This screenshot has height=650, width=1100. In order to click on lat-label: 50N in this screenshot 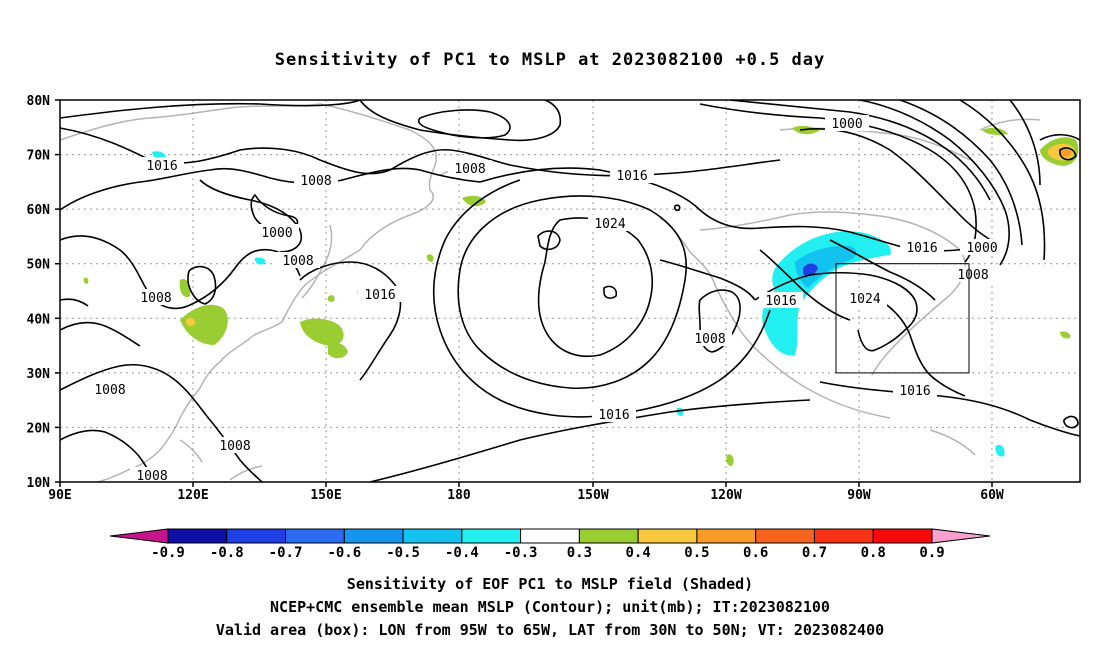, I will do `click(39, 265)`.